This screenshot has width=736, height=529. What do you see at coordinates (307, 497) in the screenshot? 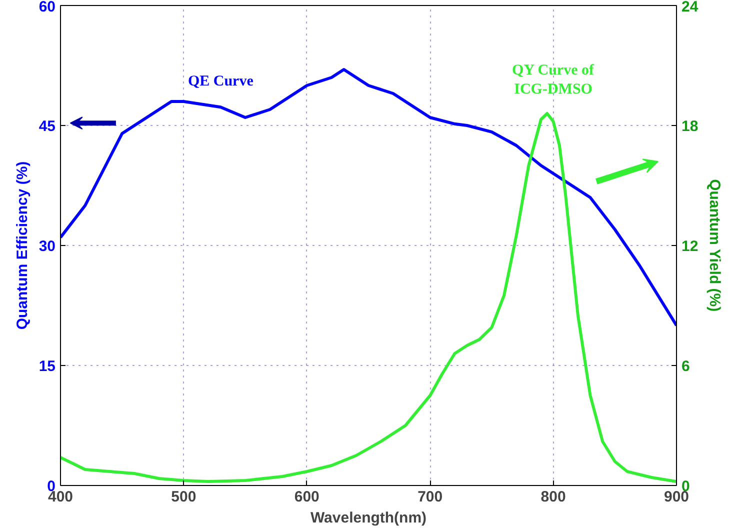
I see `x-tick-label: 600` at bounding box center [307, 497].